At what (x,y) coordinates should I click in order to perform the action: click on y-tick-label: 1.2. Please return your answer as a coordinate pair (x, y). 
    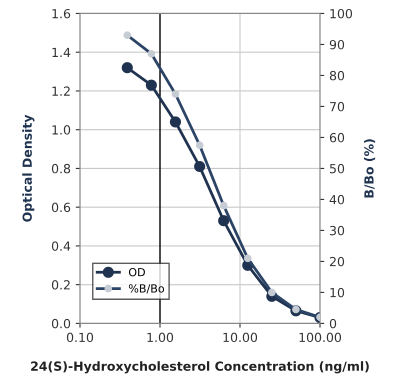
    Looking at the image, I should click on (61, 91).